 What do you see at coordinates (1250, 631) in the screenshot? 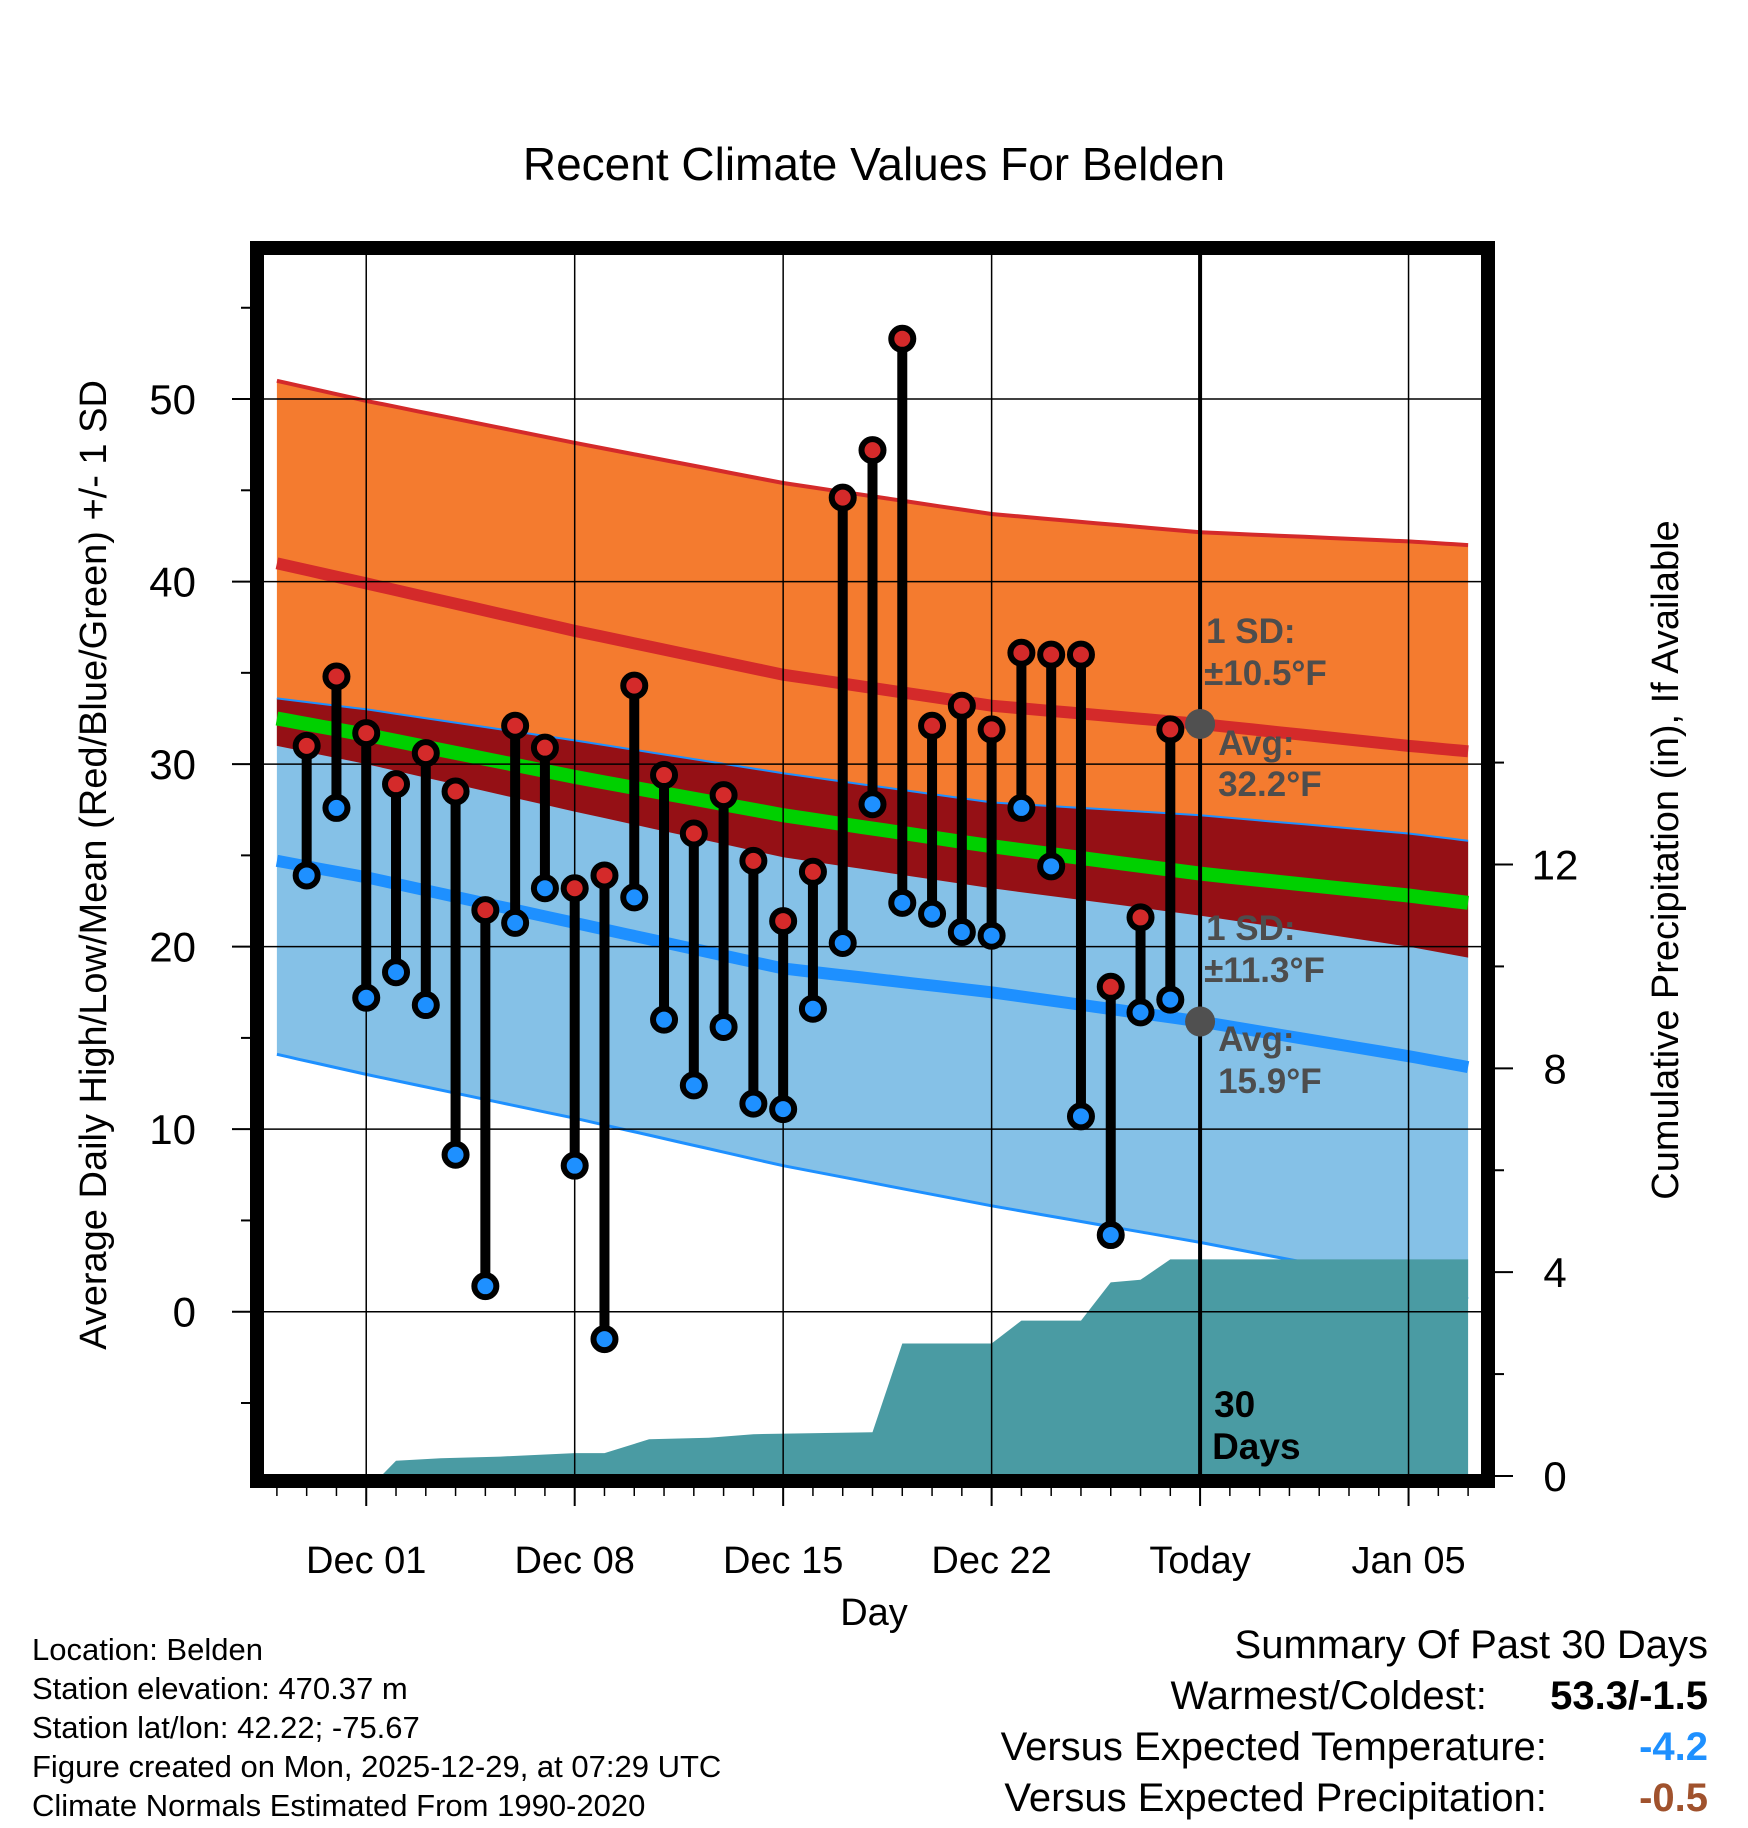
I see `high-sd-label: 1 SD:` at bounding box center [1250, 631].